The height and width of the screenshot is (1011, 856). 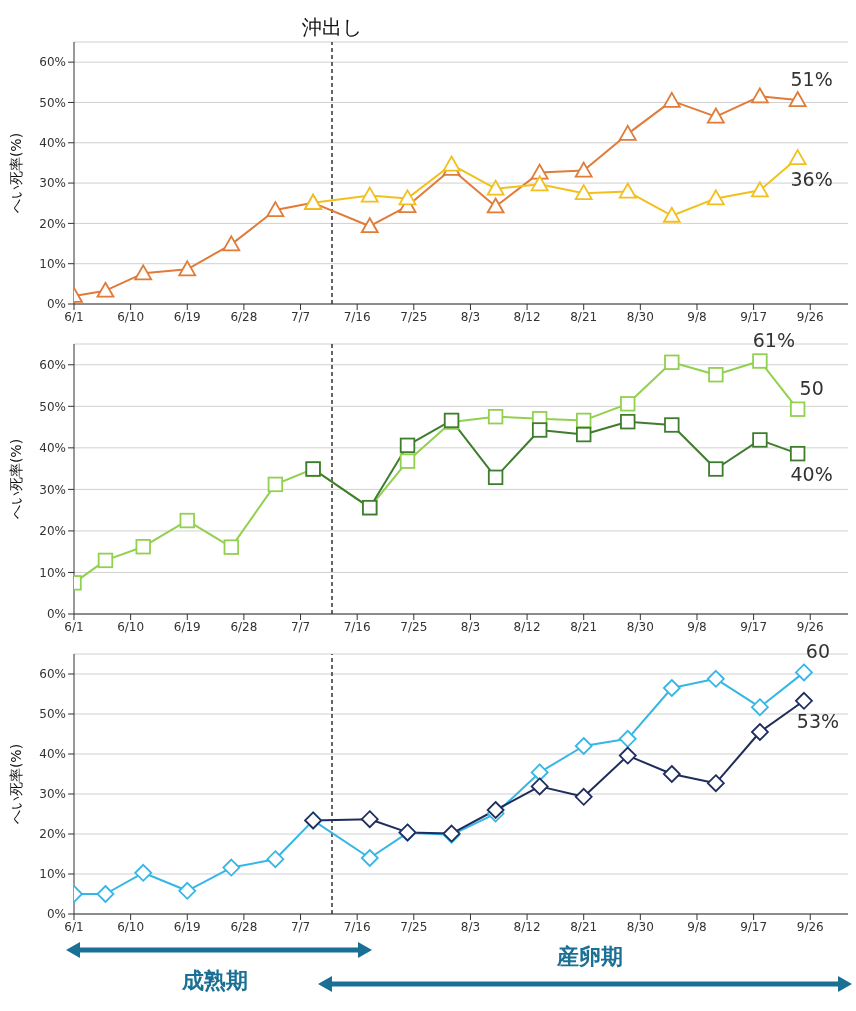 What do you see at coordinates (332, 27) in the screenshot?
I see `ref-line-label: 沖出し` at bounding box center [332, 27].